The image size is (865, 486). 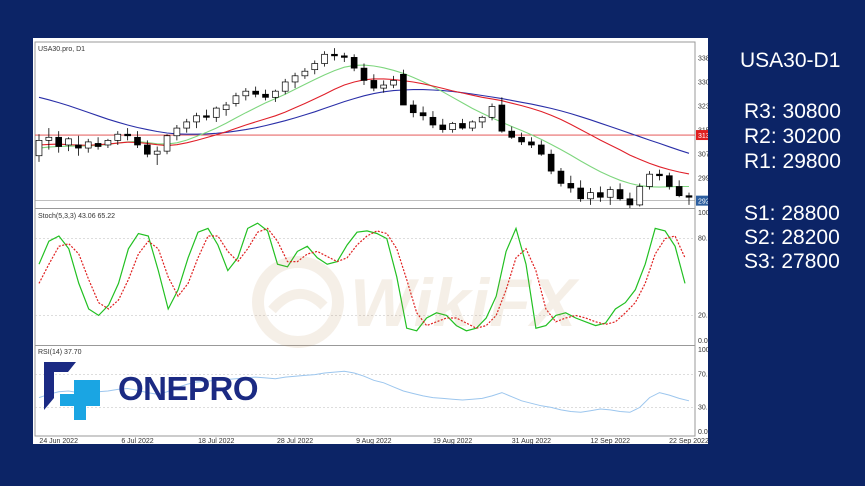 I want to click on price-tick-label: 33862.80, so click(x=703, y=59).